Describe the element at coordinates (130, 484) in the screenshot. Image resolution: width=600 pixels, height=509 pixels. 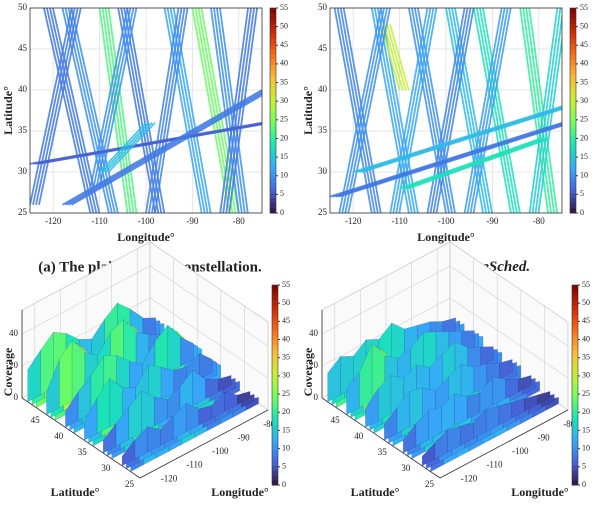
I see `y-tick-label: 25` at that location.